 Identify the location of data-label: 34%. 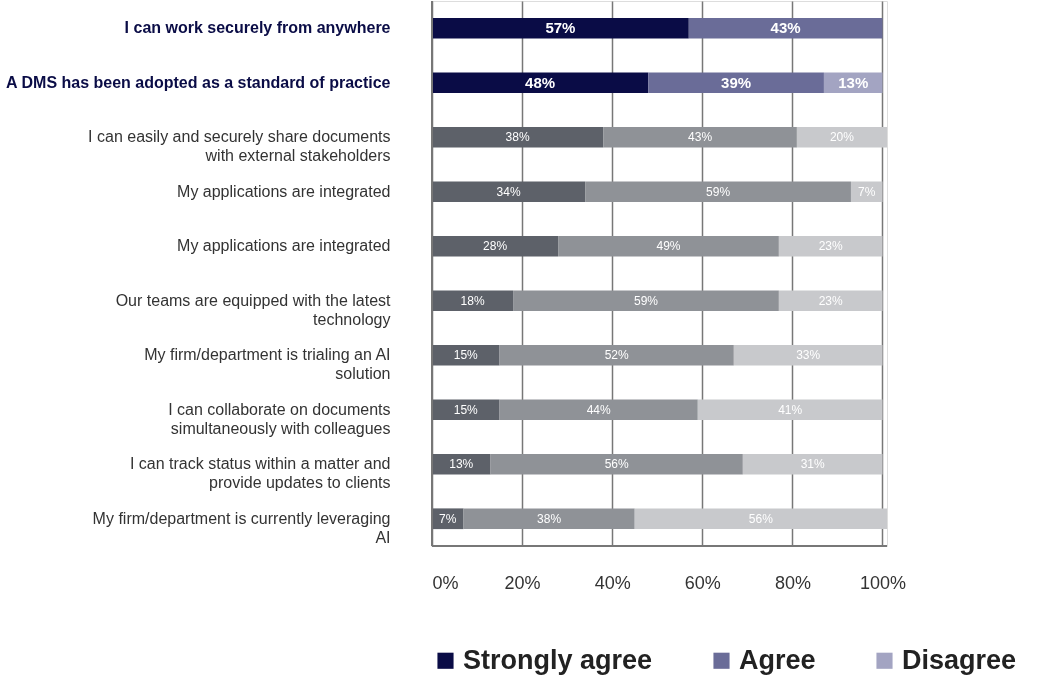
(508, 191).